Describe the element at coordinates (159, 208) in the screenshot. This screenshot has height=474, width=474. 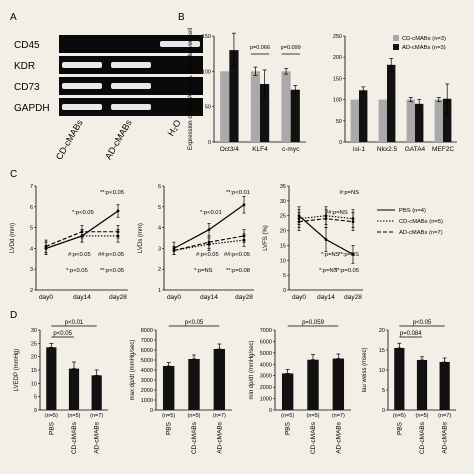
I see `y-tick-label: 5` at that location.